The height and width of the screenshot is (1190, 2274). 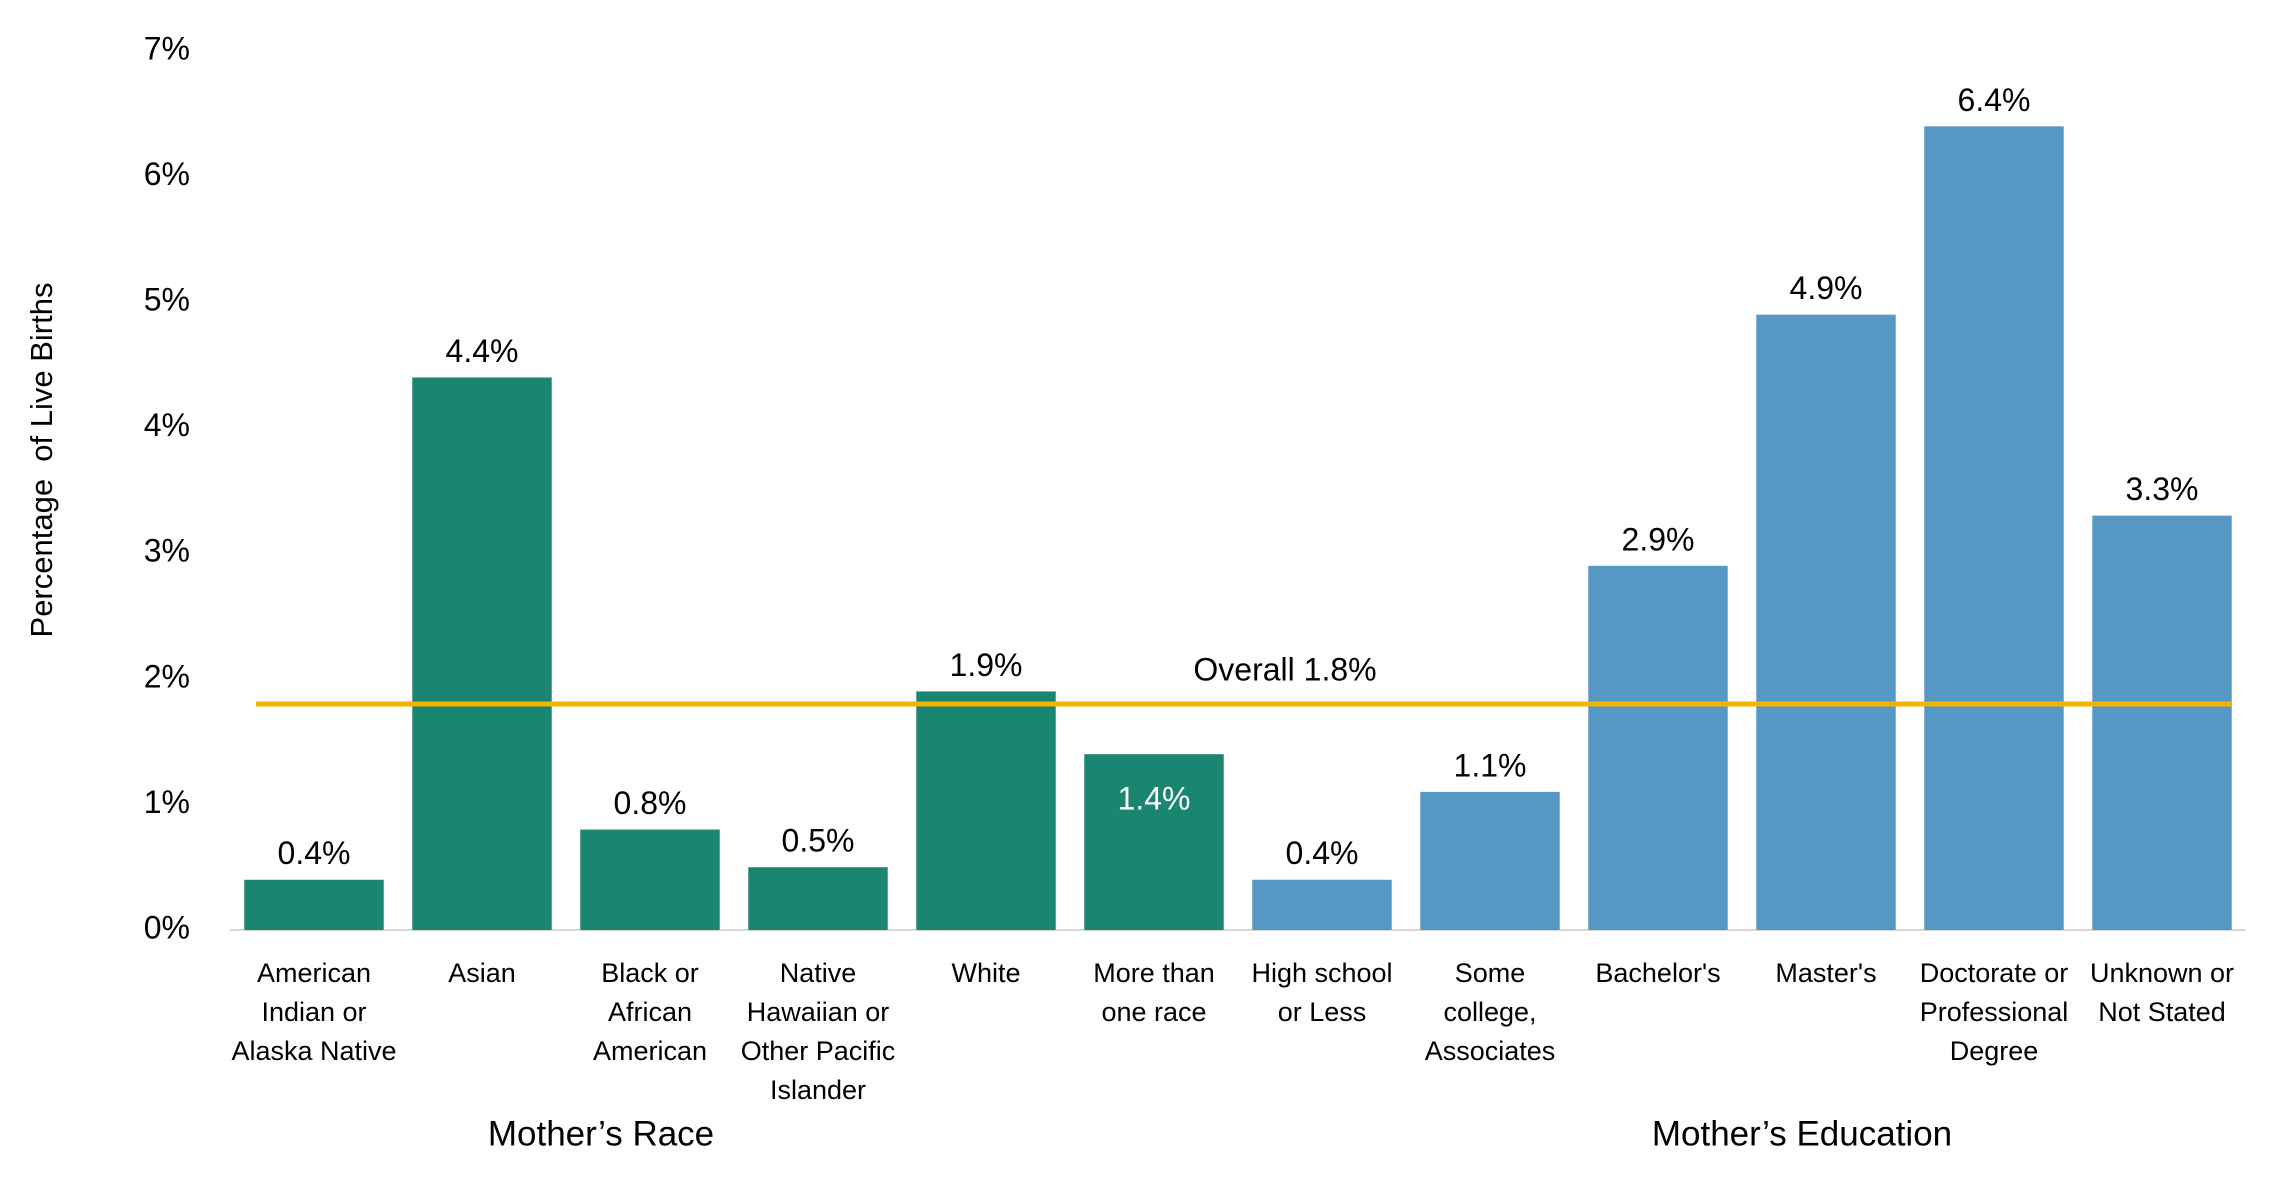 I want to click on y-tick-label: 2%, so click(x=167, y=676).